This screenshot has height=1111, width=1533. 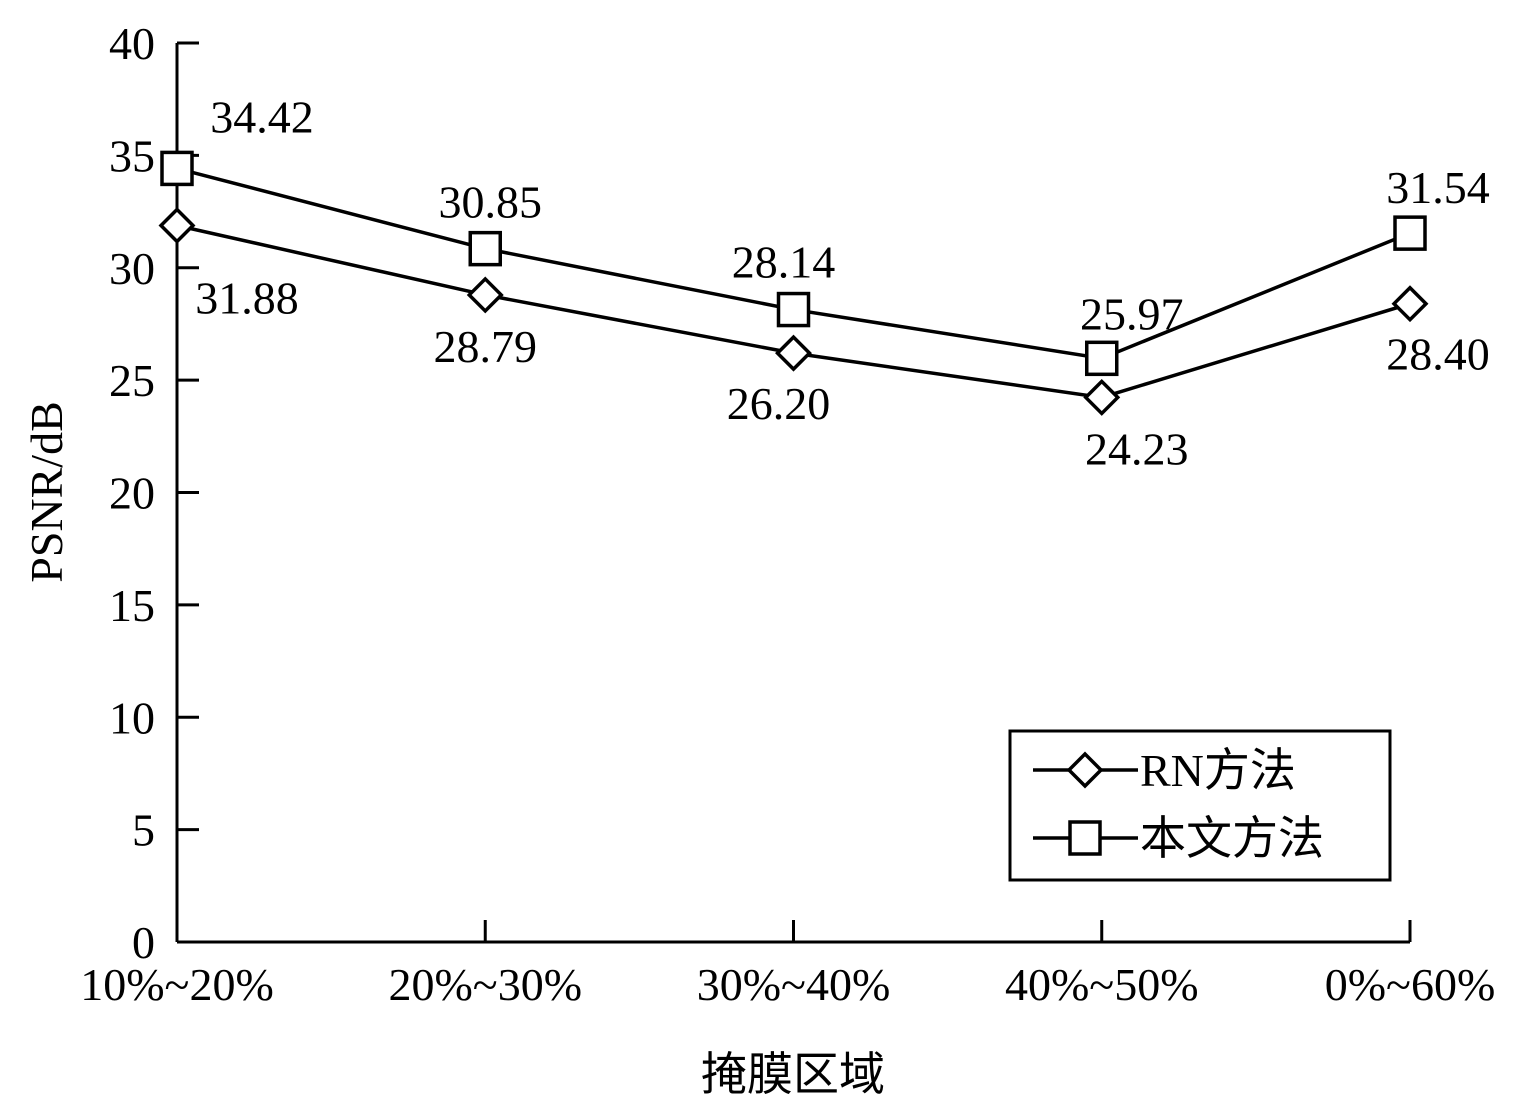 What do you see at coordinates (132, 717) in the screenshot?
I see `y-tick-label: 10` at bounding box center [132, 717].